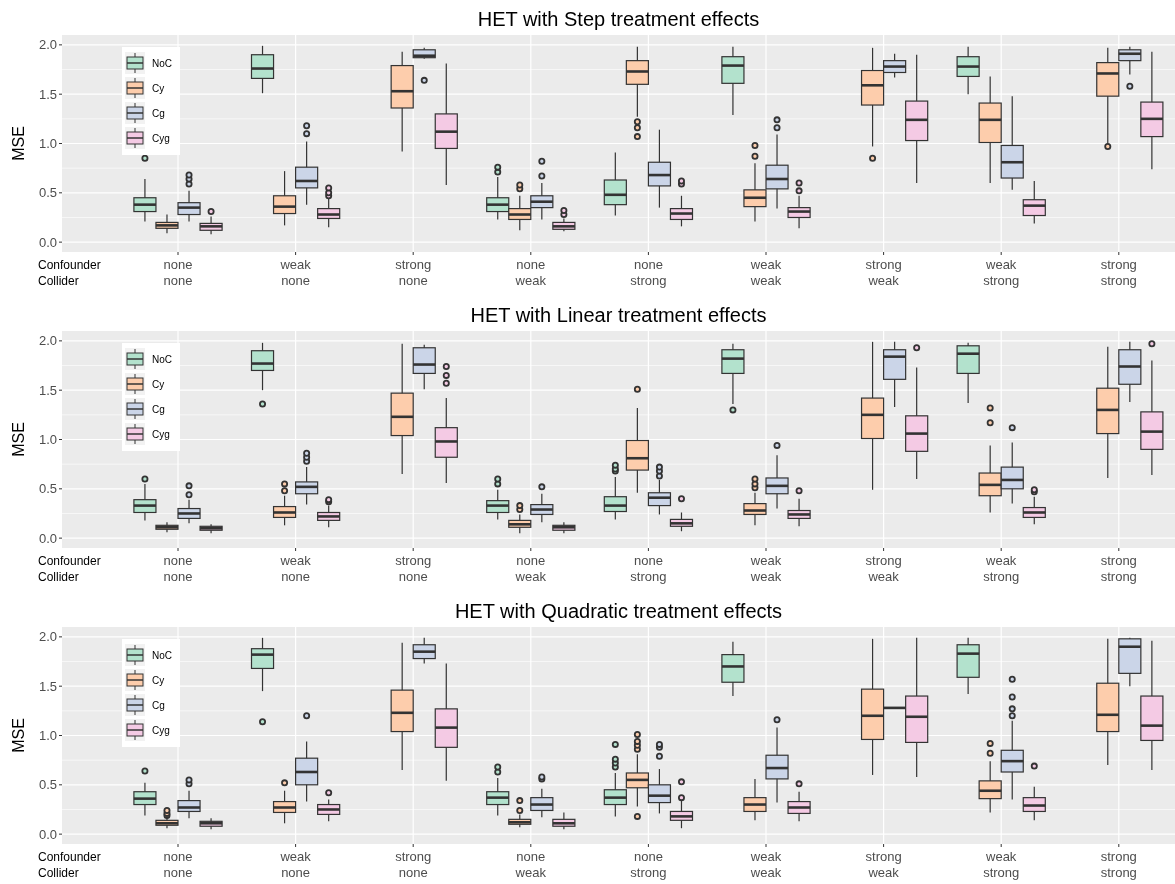  I want to click on chart-title: HET with Linear treatment effects, so click(618, 315).